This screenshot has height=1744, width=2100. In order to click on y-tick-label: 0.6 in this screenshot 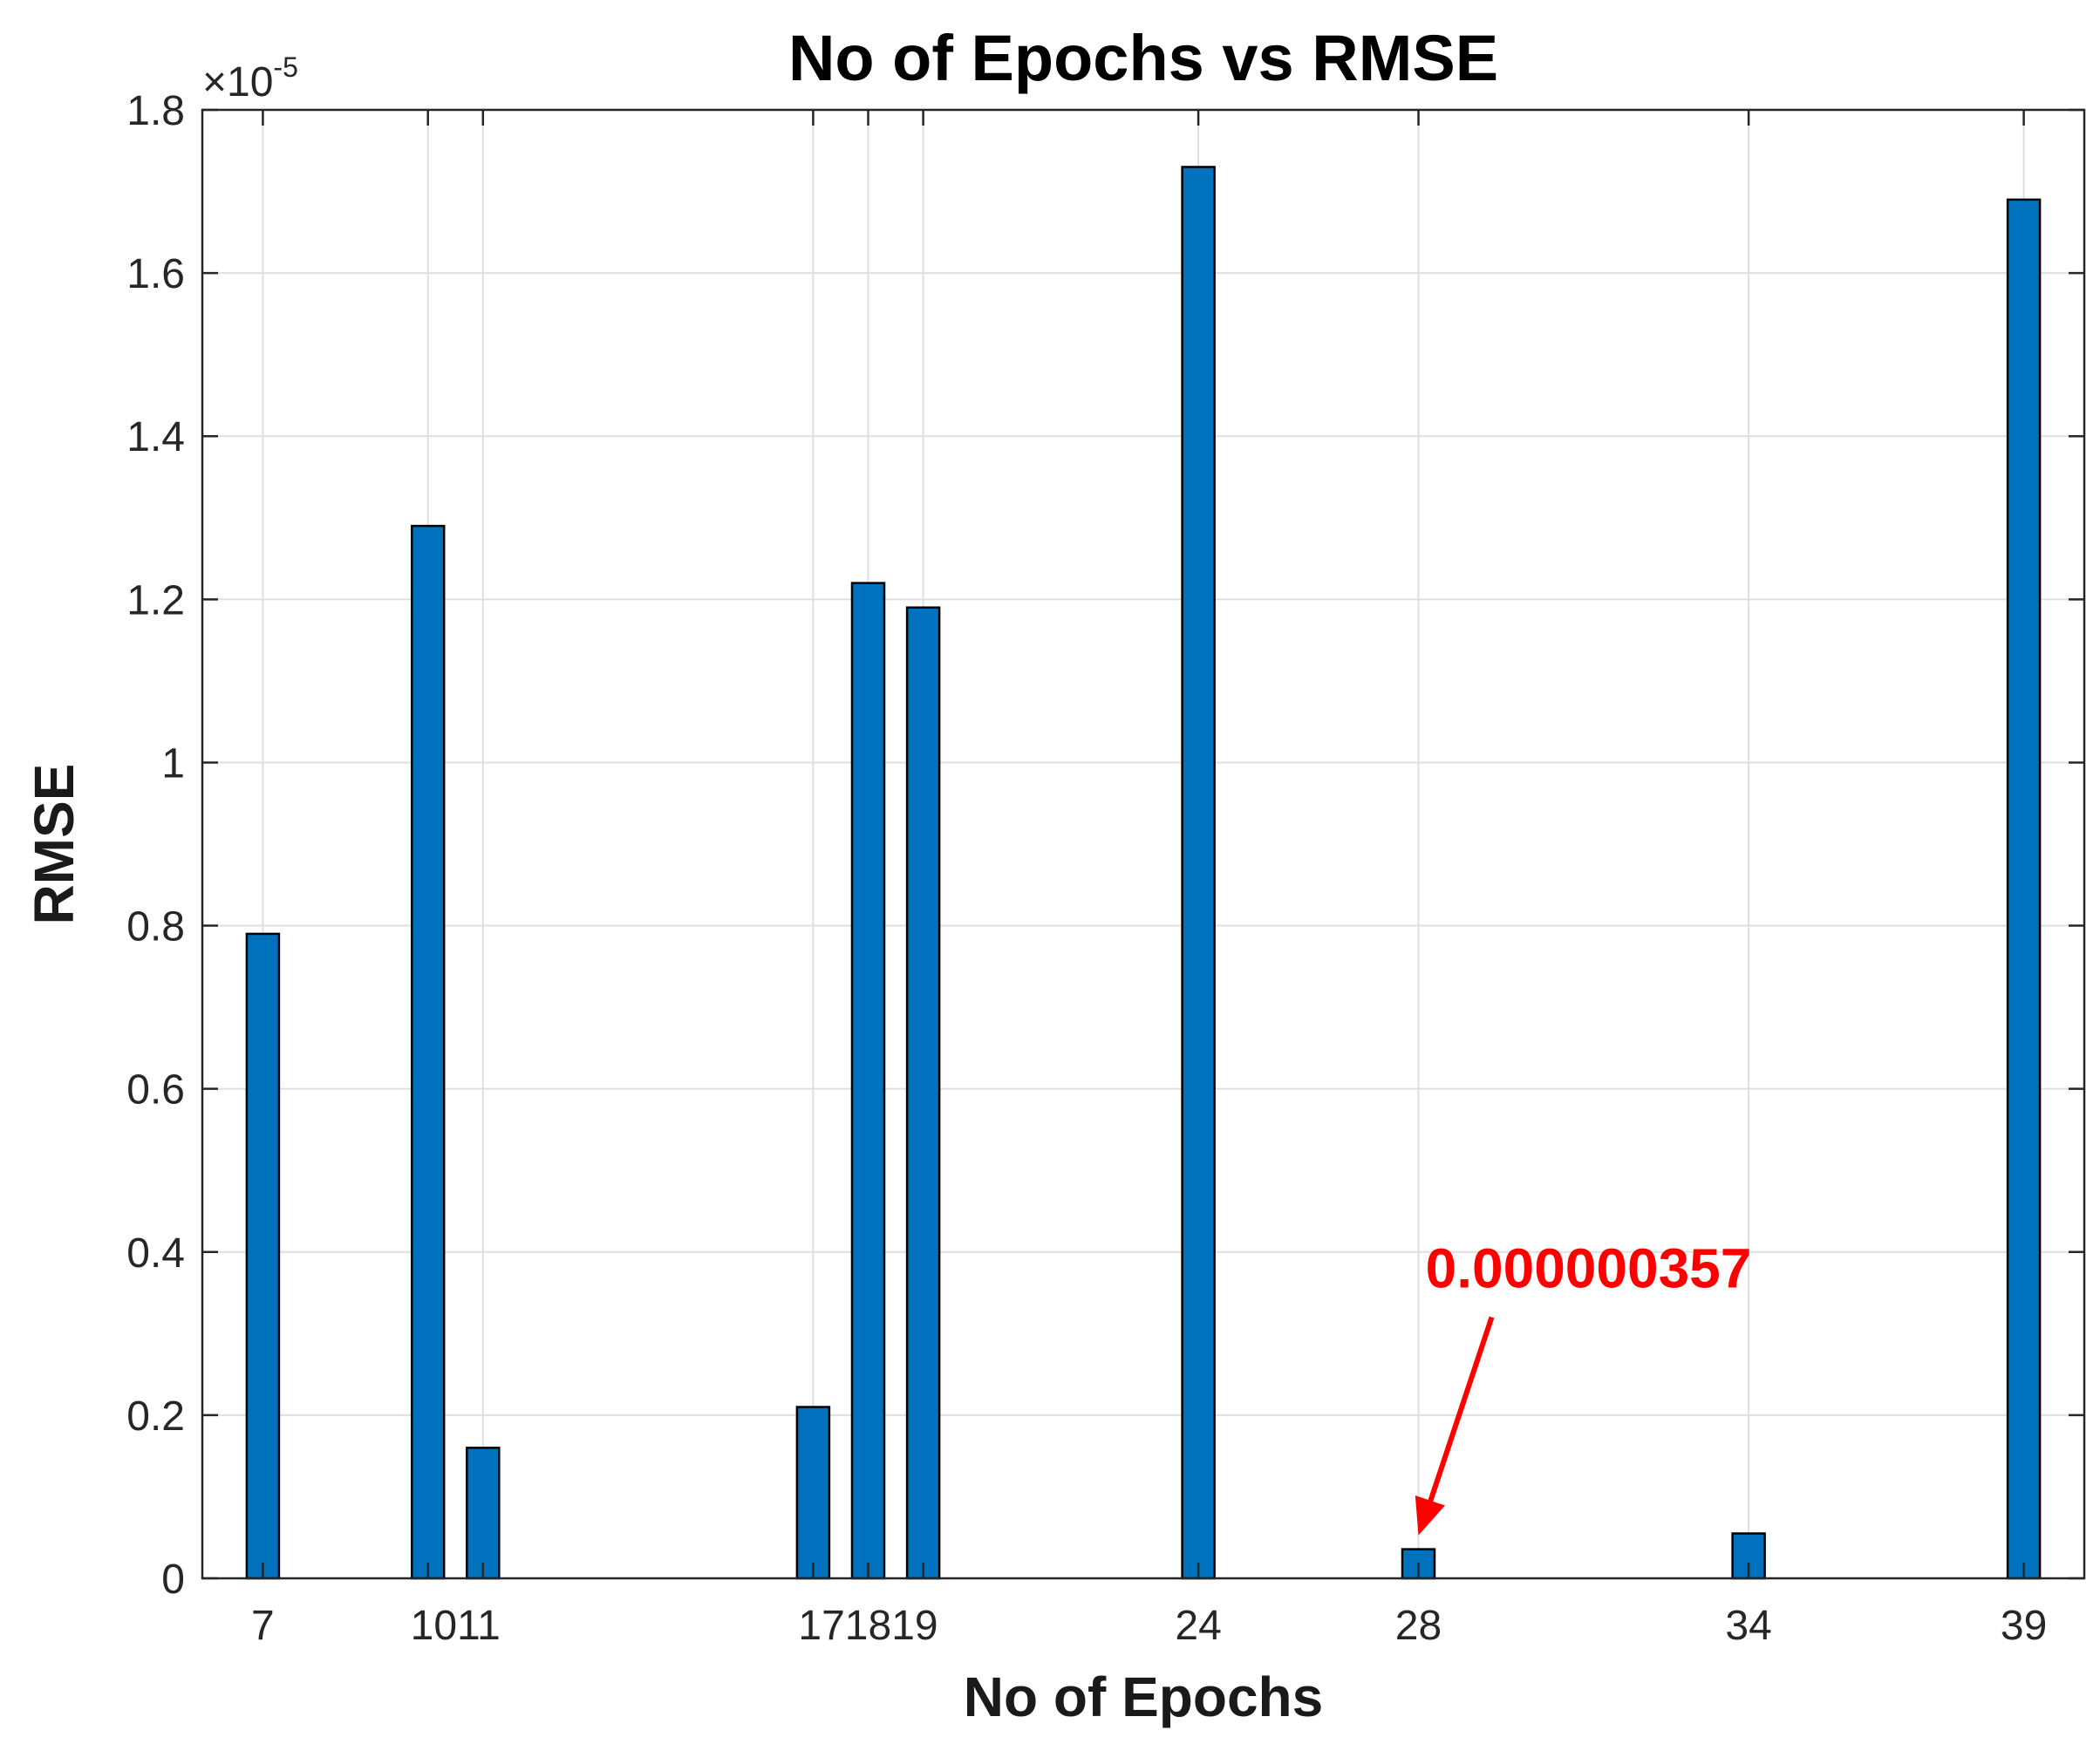, I will do `click(155, 1090)`.